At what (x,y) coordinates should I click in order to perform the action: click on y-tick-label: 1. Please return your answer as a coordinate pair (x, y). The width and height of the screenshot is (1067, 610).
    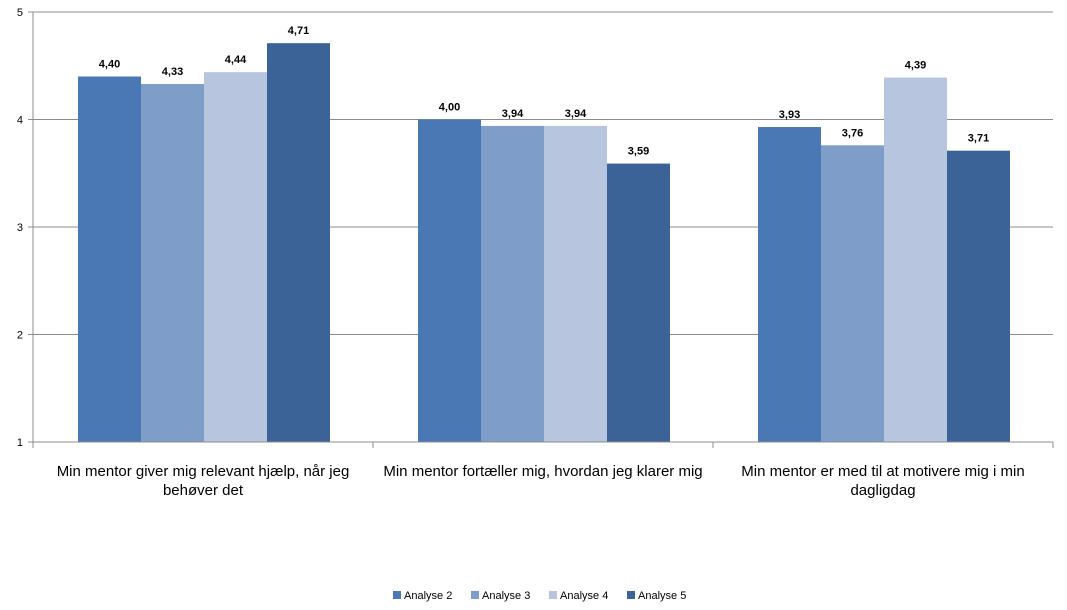
    Looking at the image, I should click on (20, 443).